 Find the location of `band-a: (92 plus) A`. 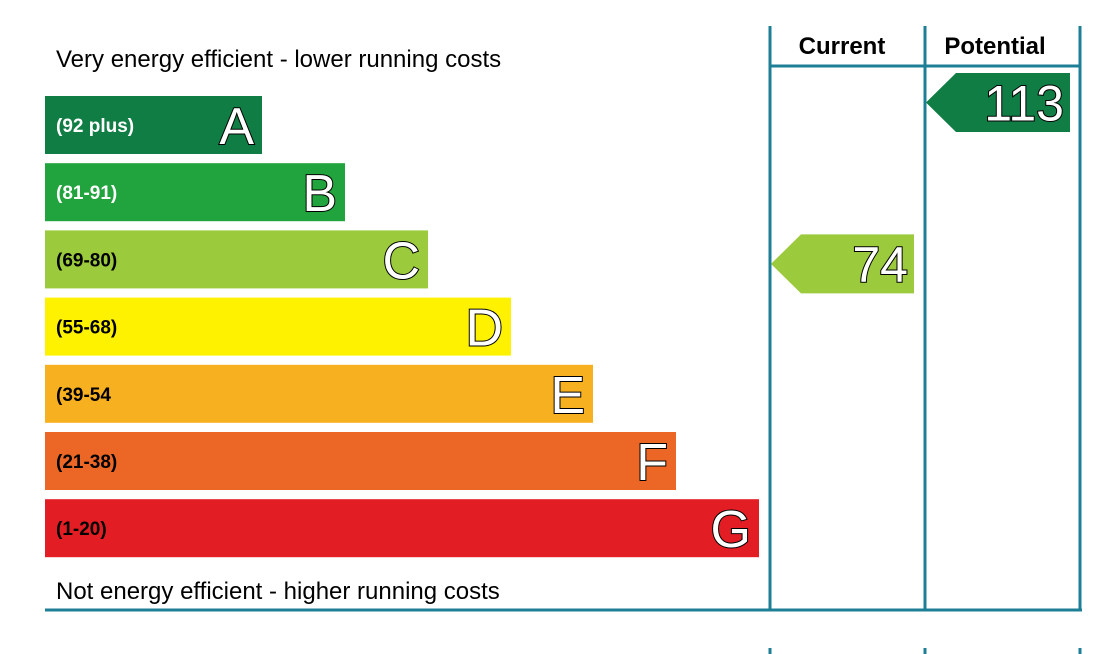

band-a: (92 plus) A is located at coordinates (153, 126).